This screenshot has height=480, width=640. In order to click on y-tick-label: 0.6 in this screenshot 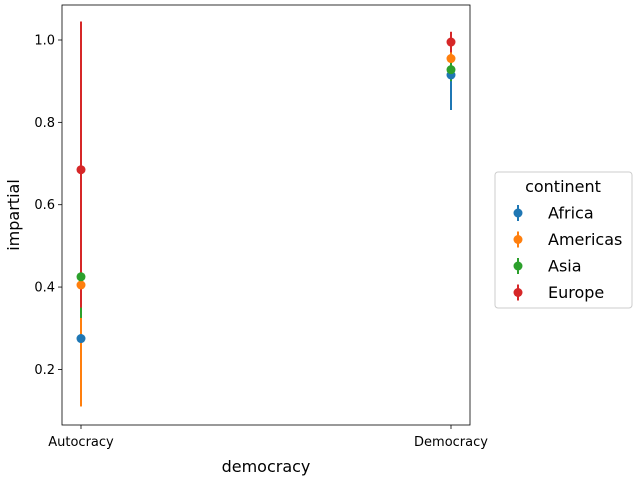, I will do `click(44, 205)`.